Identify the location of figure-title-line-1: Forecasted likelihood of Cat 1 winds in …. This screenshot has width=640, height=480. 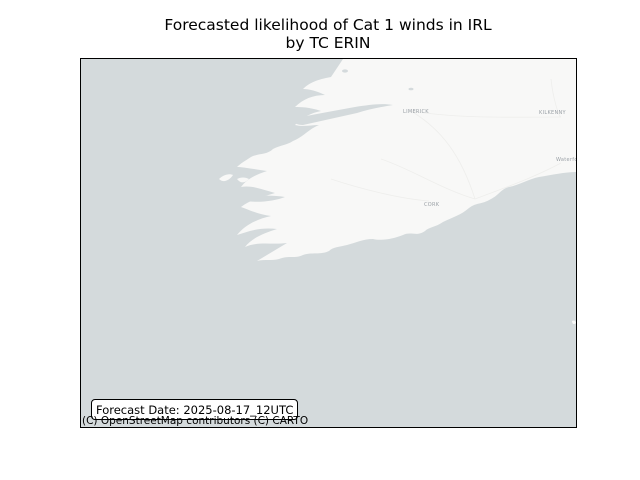
(328, 25).